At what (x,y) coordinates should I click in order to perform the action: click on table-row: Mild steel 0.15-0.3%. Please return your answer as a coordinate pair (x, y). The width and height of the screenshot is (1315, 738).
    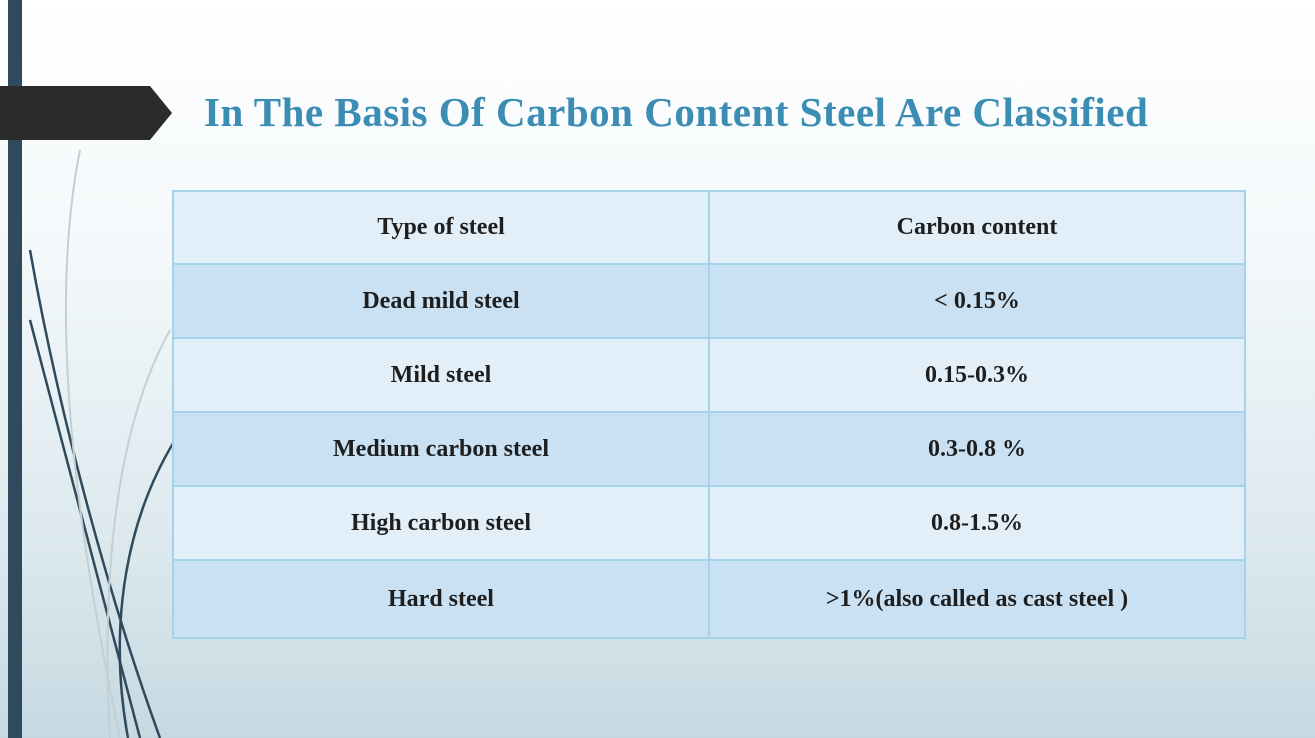
    Looking at the image, I should click on (709, 375).